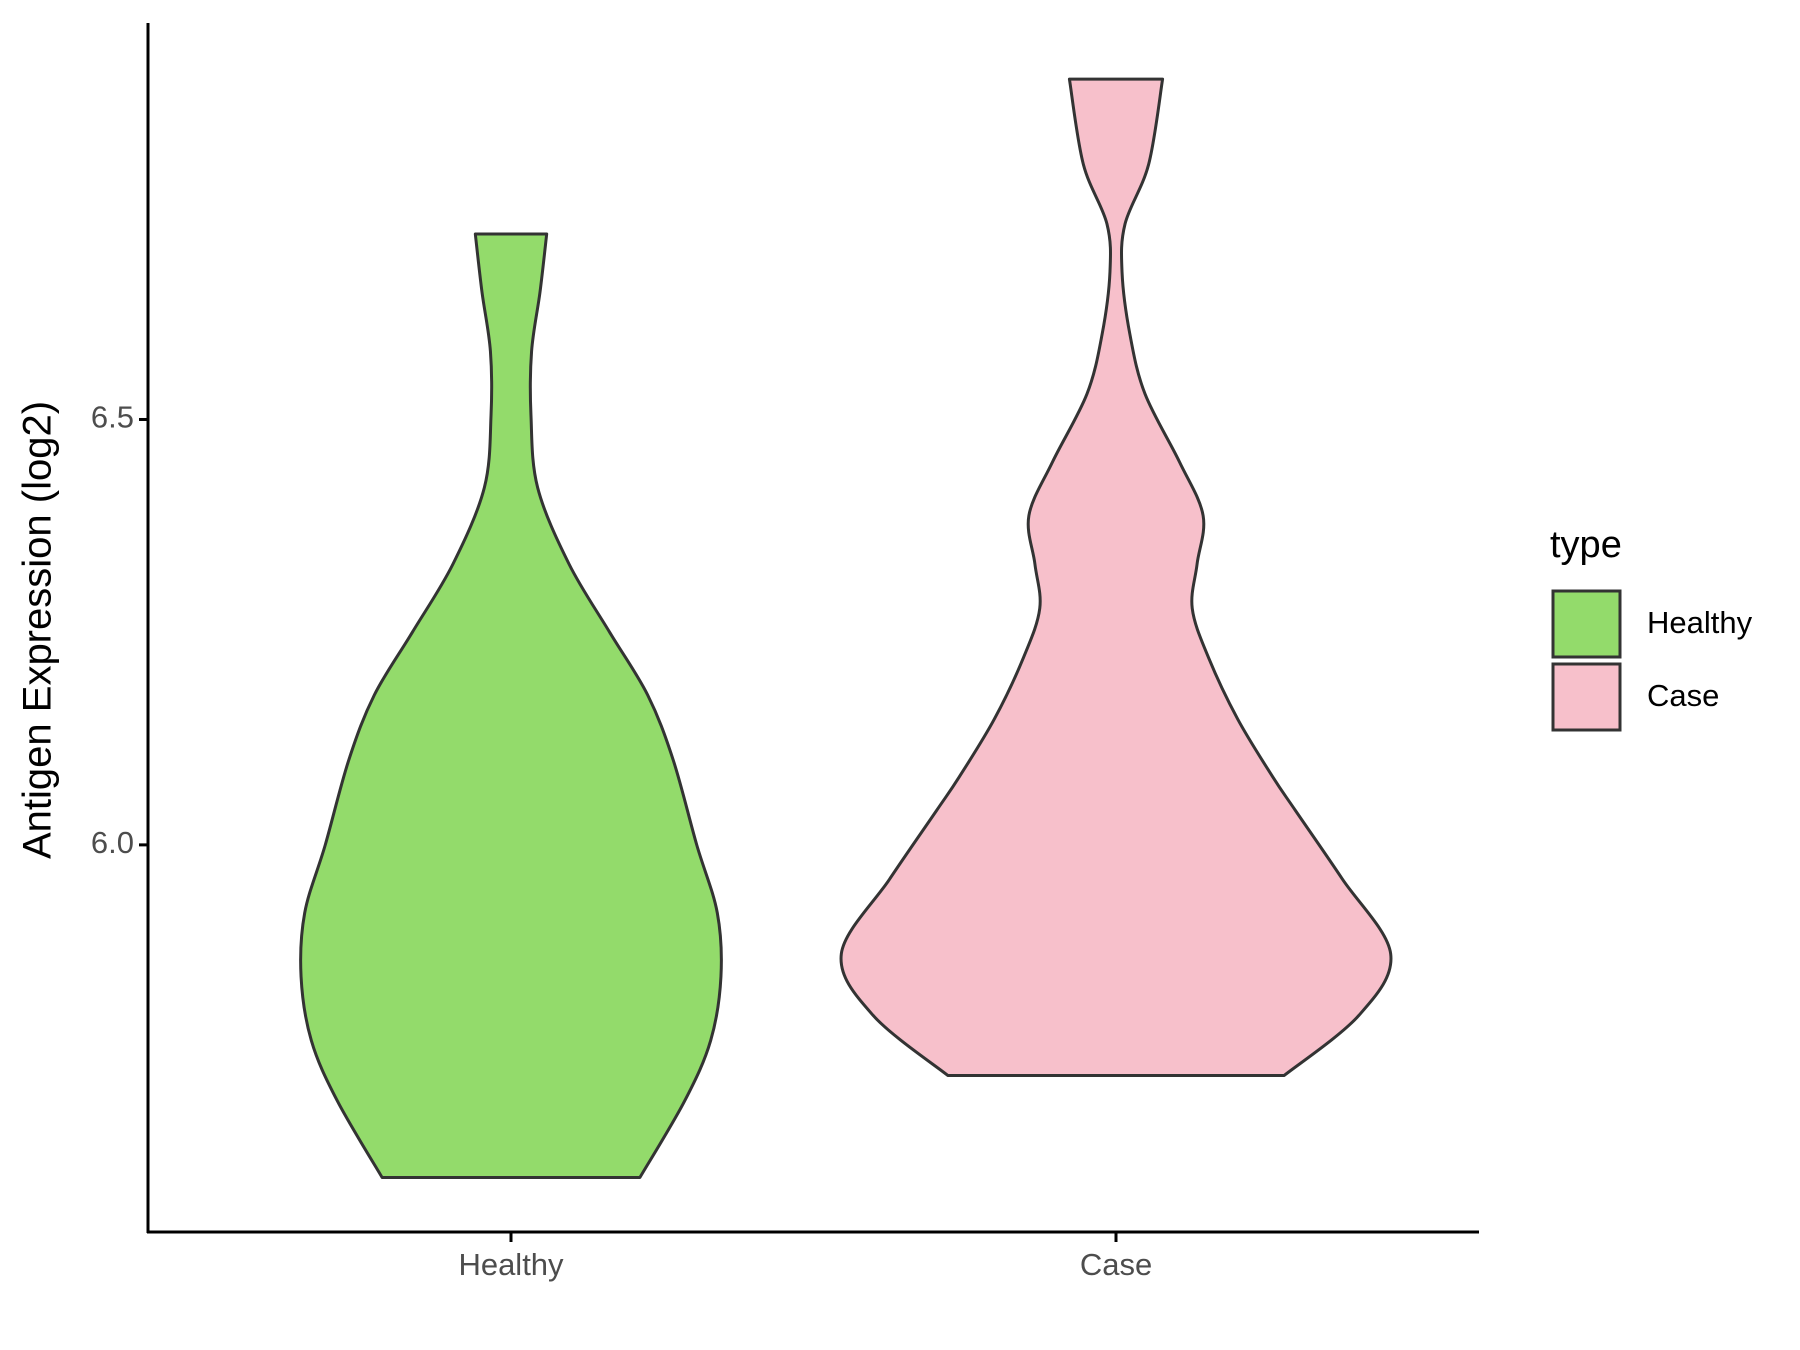 The height and width of the screenshot is (1350, 1800). I want to click on x-tick-label: Case, so click(1116, 1264).